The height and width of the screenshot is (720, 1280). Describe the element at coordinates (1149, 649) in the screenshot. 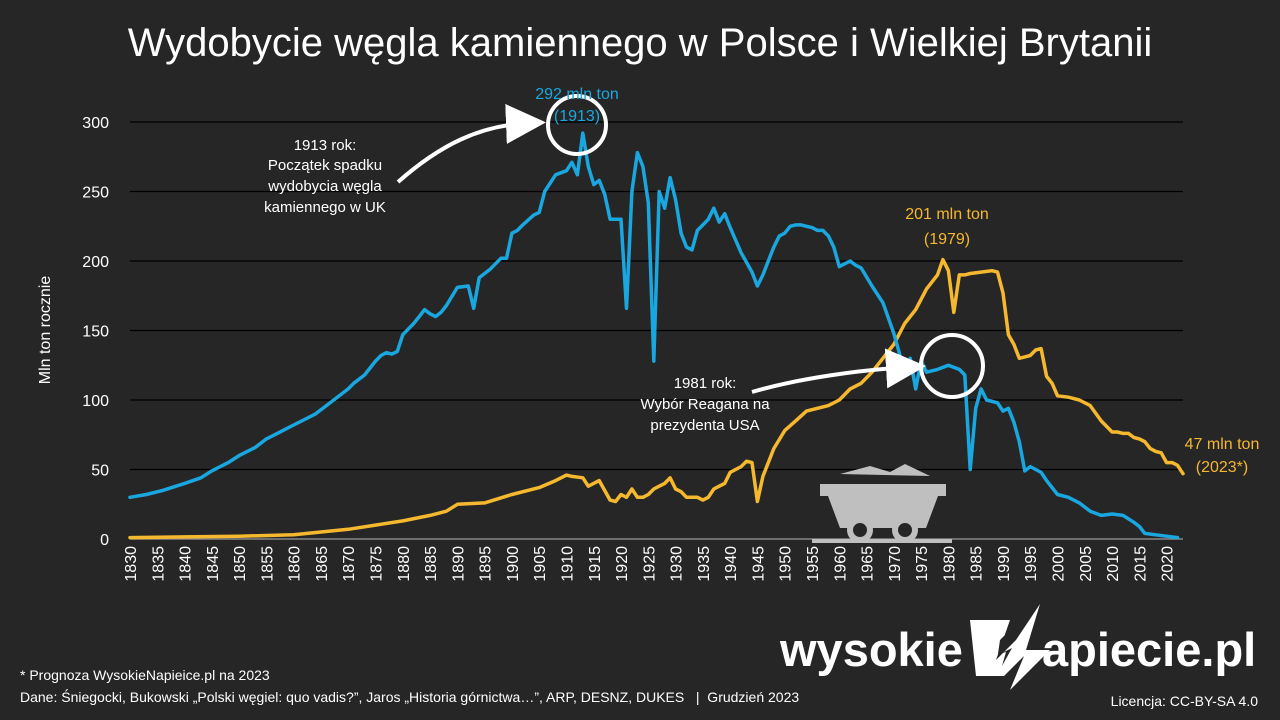

I see `brand-suffix: apiecie.pl` at that location.